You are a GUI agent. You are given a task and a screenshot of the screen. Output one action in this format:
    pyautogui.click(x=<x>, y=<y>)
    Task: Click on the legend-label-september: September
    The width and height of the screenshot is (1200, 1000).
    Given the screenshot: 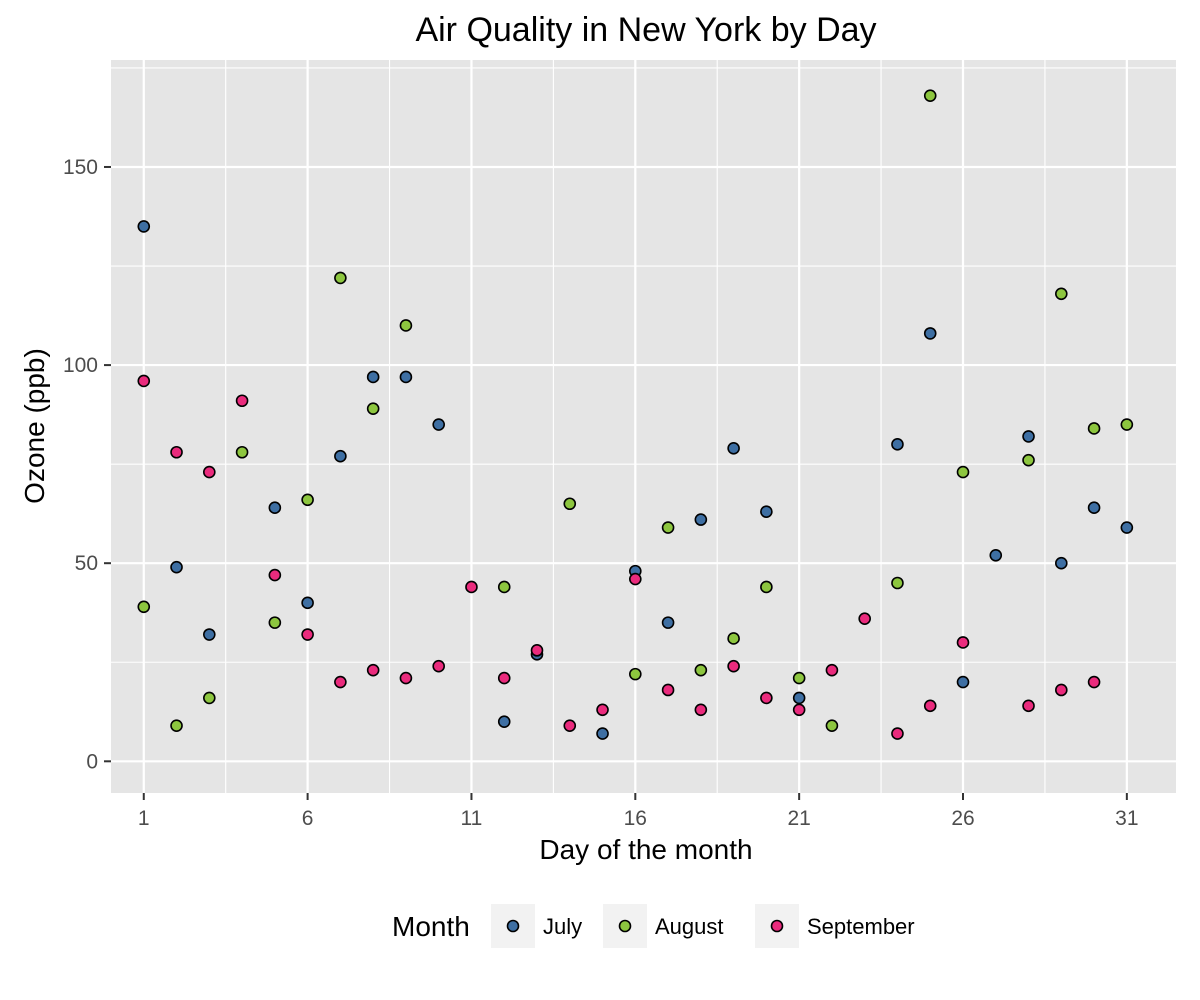 What is the action you would take?
    pyautogui.click(x=861, y=926)
    